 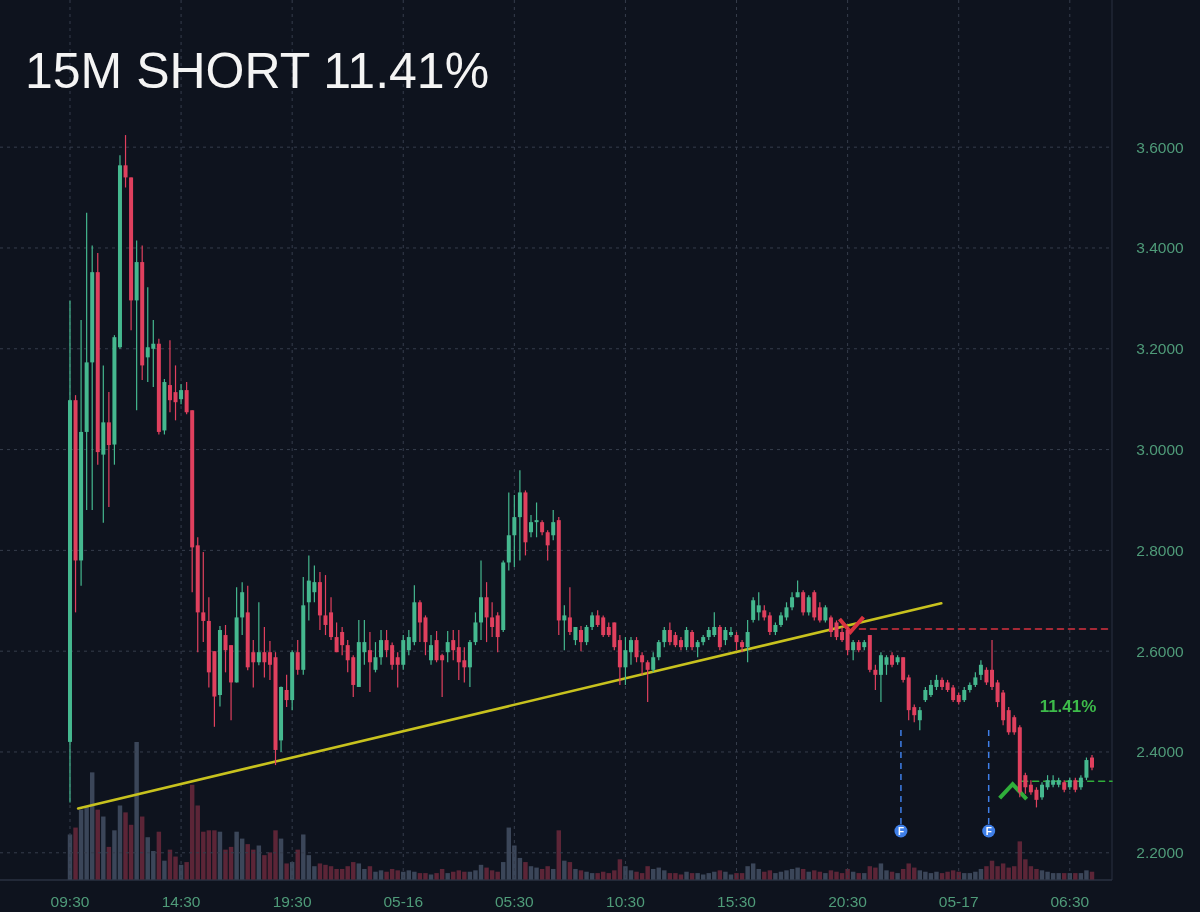 I want to click on y-tick-label: 3.6000, so click(x=1160, y=147).